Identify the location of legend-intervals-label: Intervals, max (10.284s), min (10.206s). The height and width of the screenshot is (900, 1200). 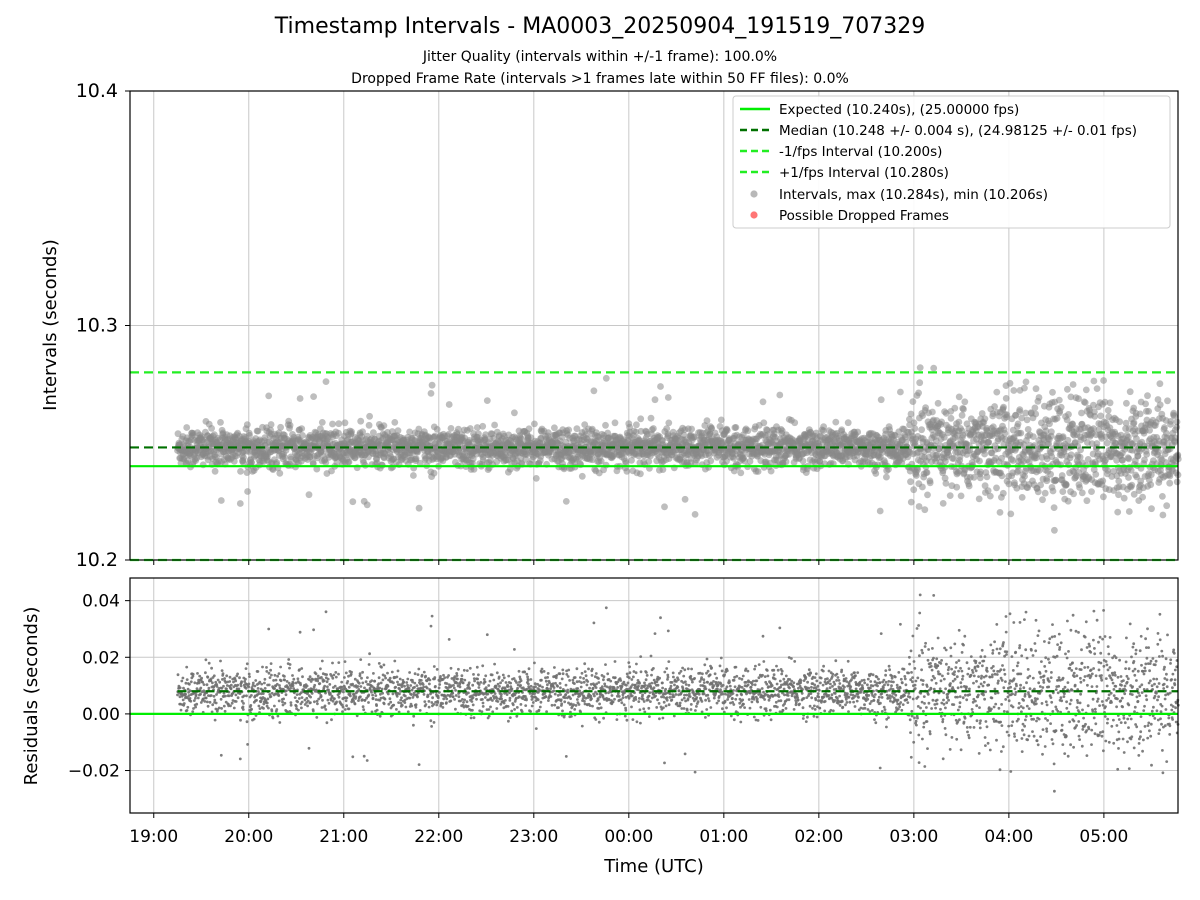
(913, 195).